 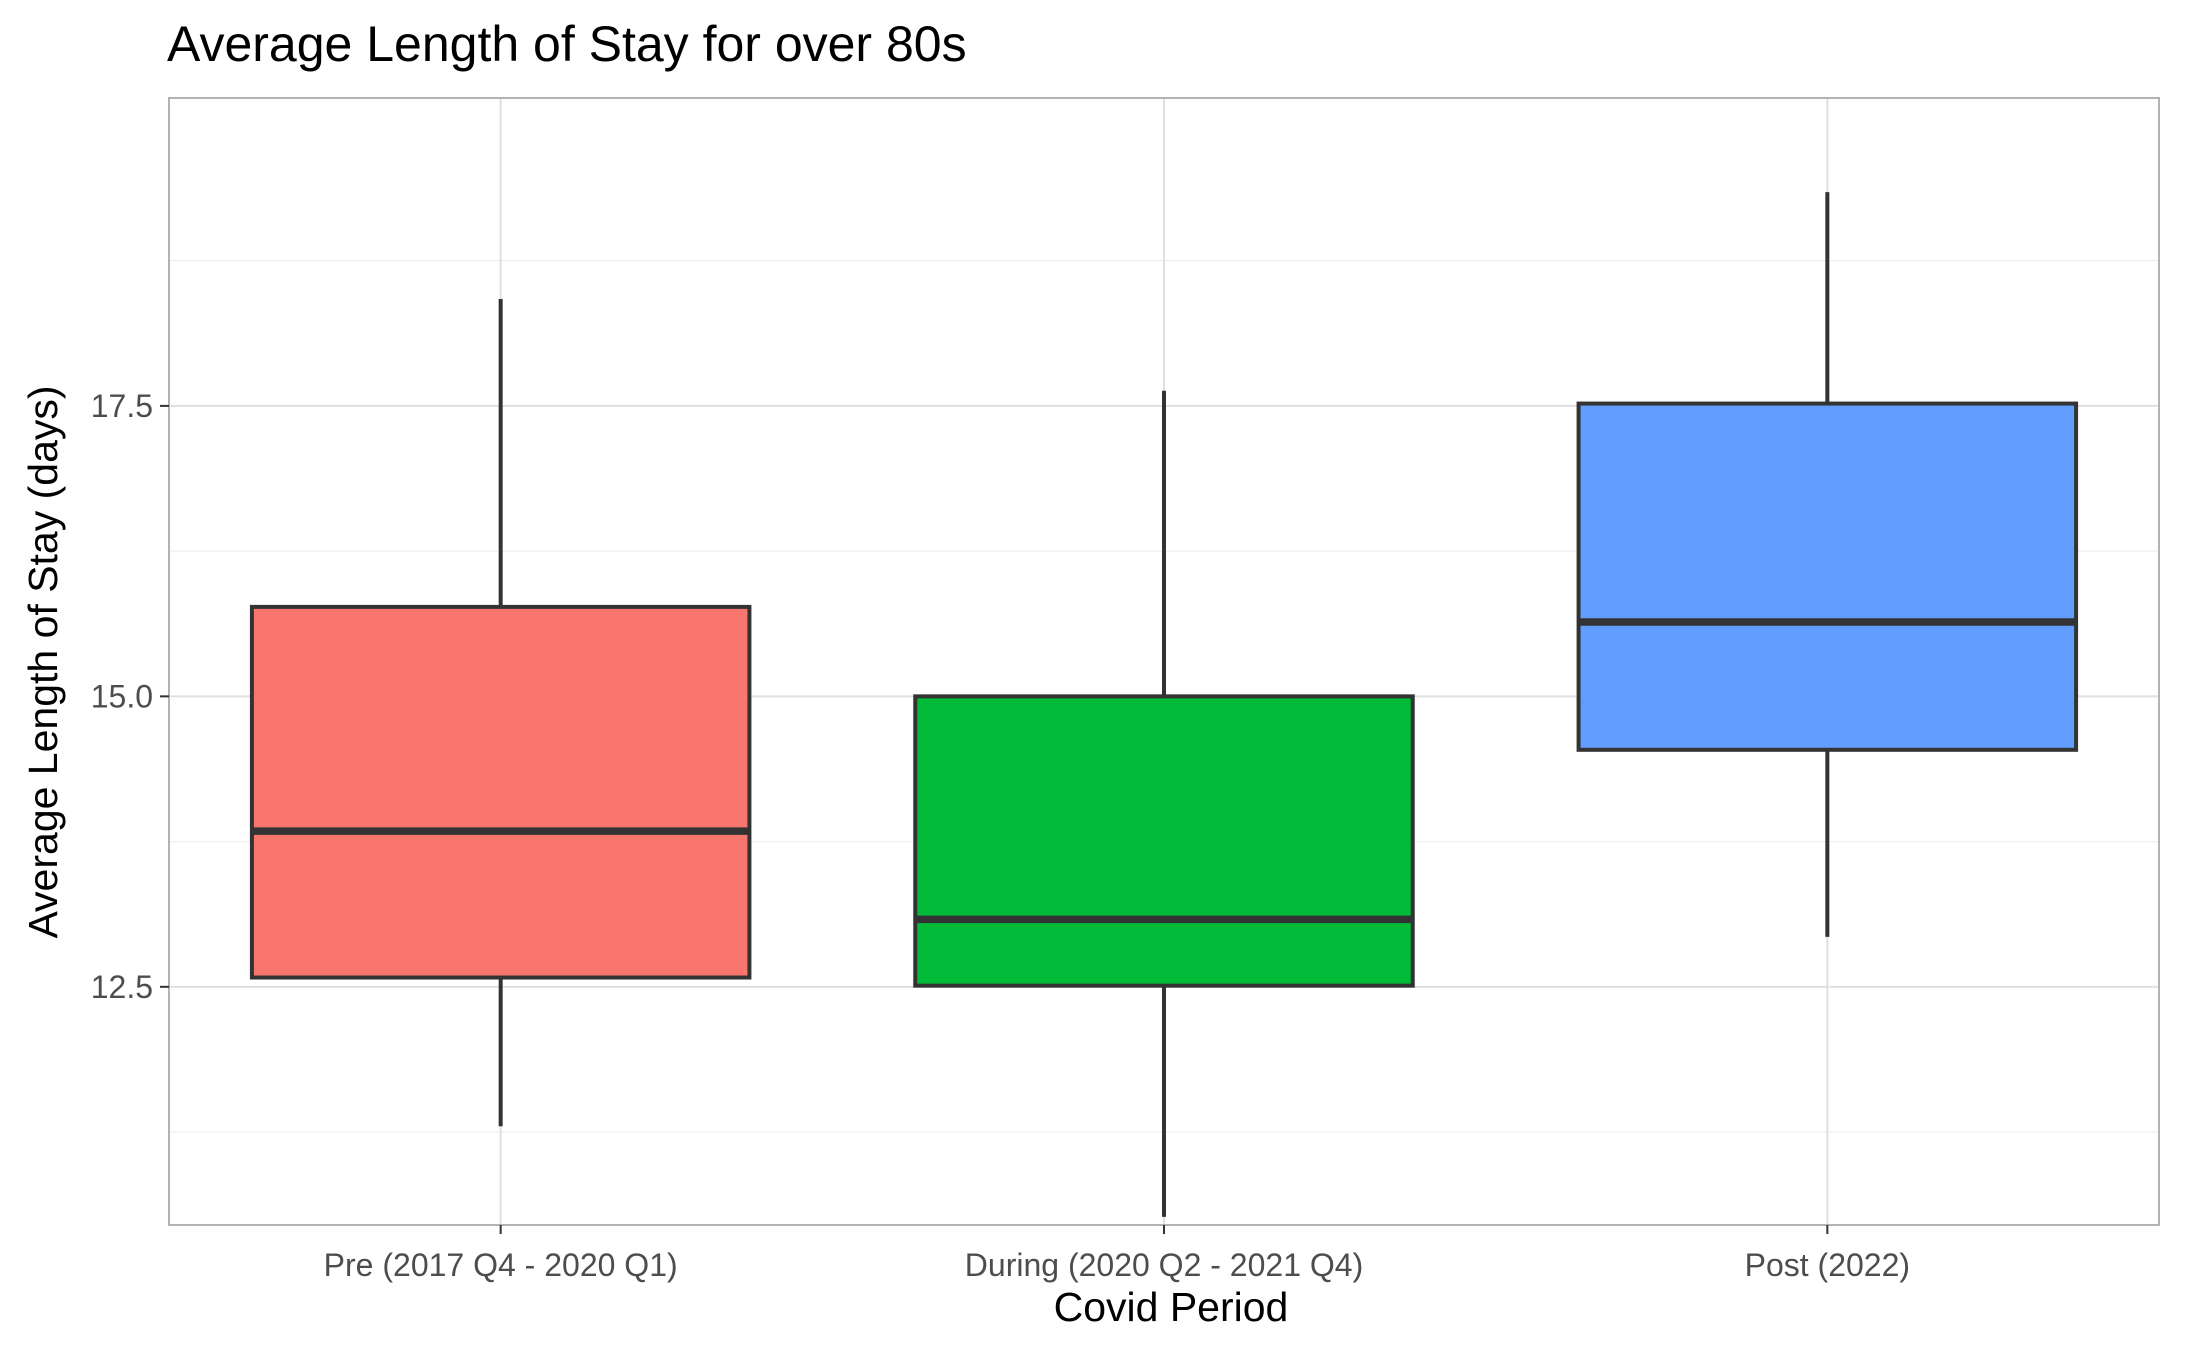 I want to click on x-tick-label: During (2020 Q2 - 2021 Q4), so click(x=1164, y=1265).